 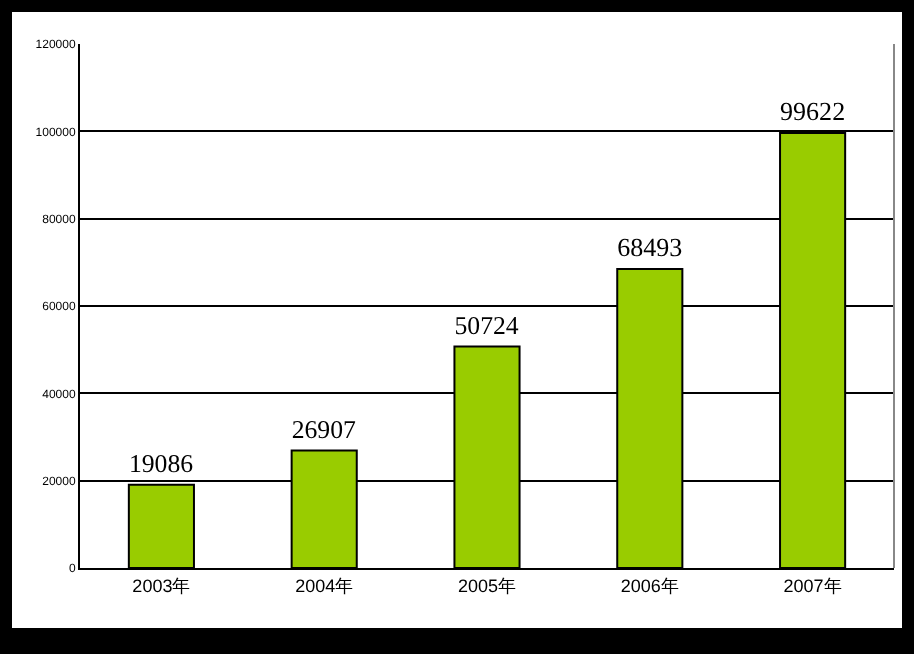 I want to click on data-label: 26907, so click(x=324, y=429).